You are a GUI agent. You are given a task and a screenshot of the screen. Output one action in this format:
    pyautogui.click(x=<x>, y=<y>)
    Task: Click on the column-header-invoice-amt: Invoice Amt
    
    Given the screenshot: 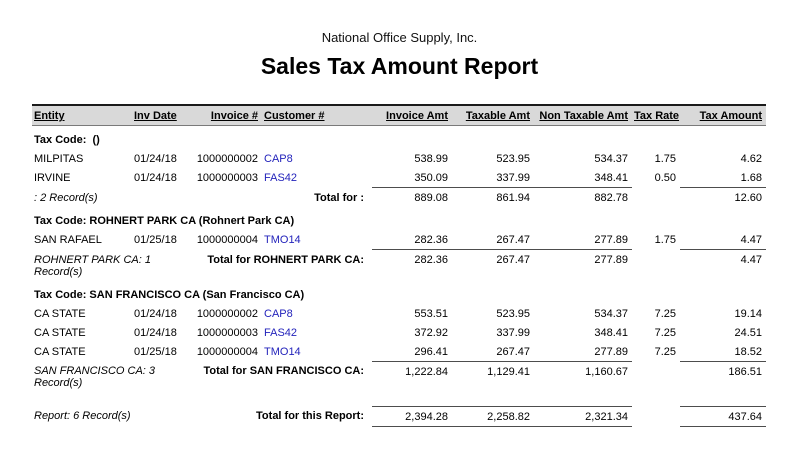 What is the action you would take?
    pyautogui.click(x=417, y=116)
    